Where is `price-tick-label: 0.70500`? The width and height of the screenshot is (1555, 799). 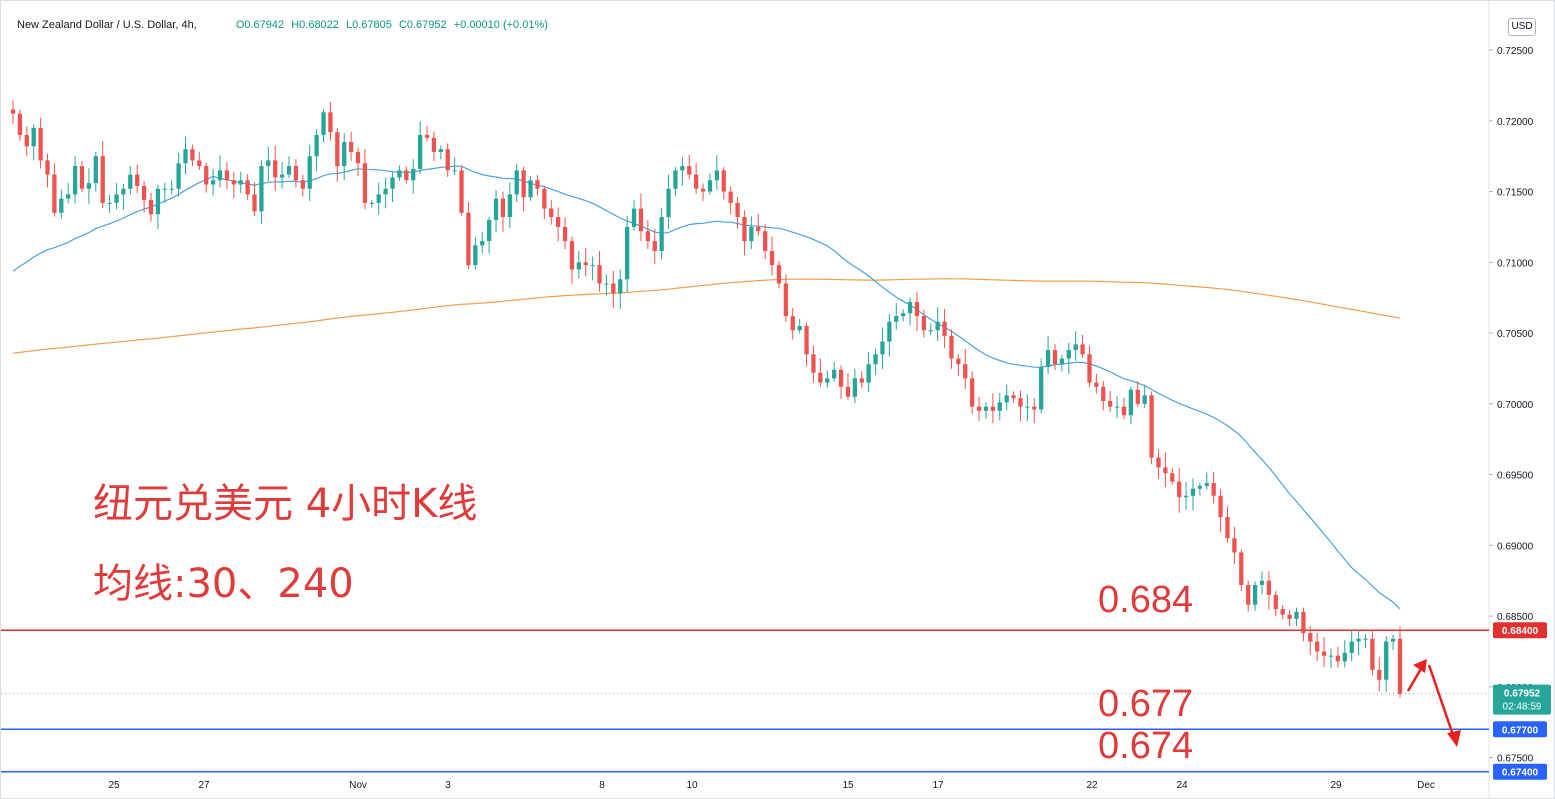
price-tick-label: 0.70500 is located at coordinates (1515, 334).